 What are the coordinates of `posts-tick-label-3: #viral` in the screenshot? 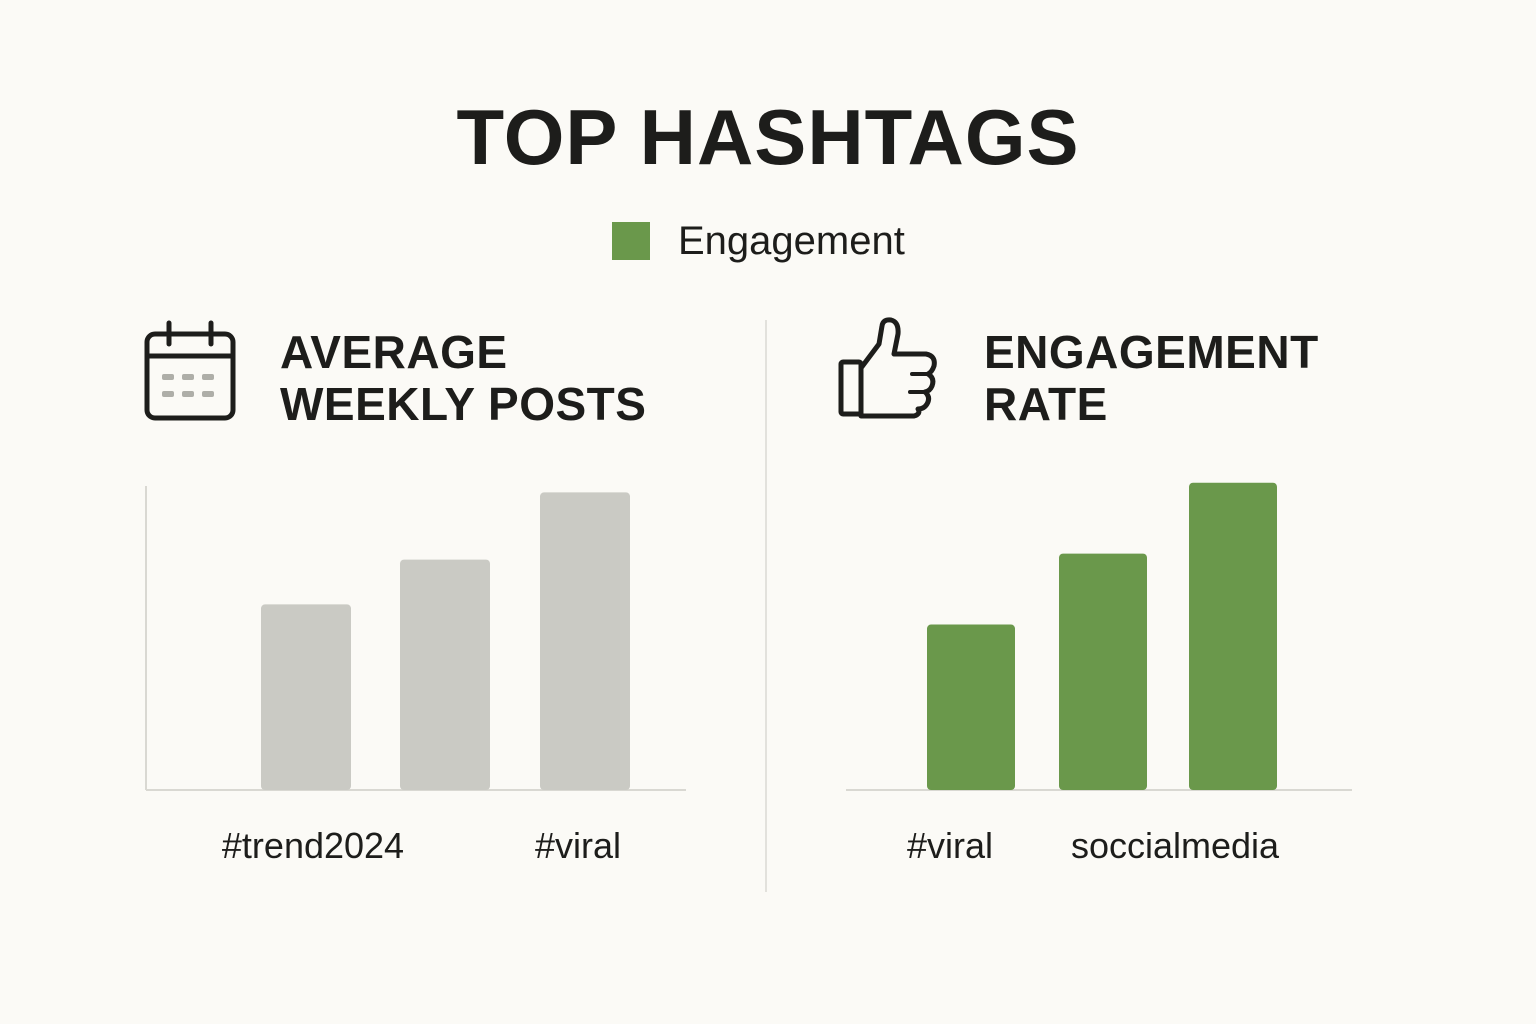 It's located at (578, 845).